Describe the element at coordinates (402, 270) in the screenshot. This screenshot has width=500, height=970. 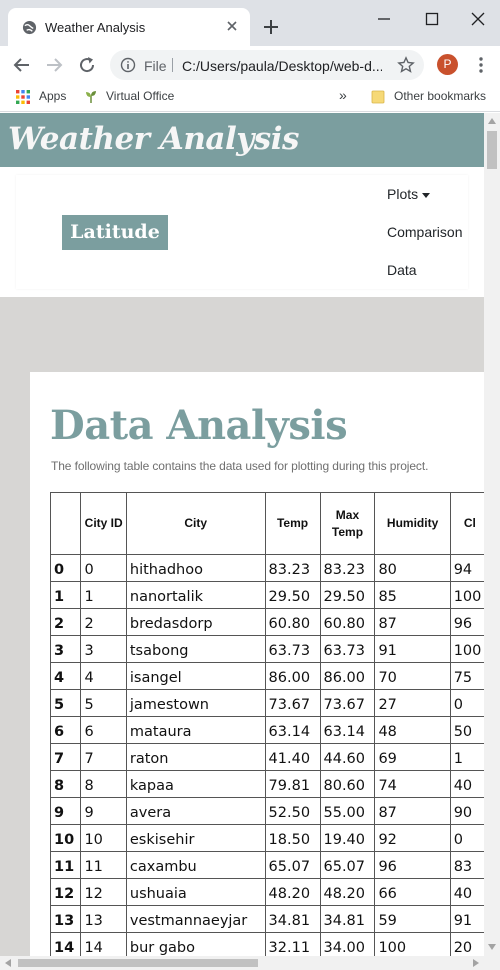
I see `nav-data: Data` at that location.